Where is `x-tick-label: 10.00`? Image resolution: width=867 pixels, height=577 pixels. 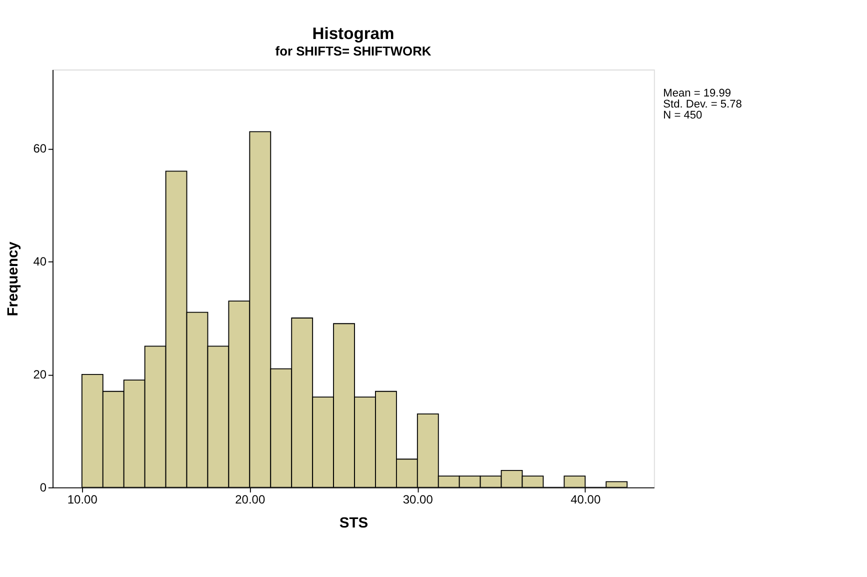 x-tick-label: 10.00 is located at coordinates (82, 499).